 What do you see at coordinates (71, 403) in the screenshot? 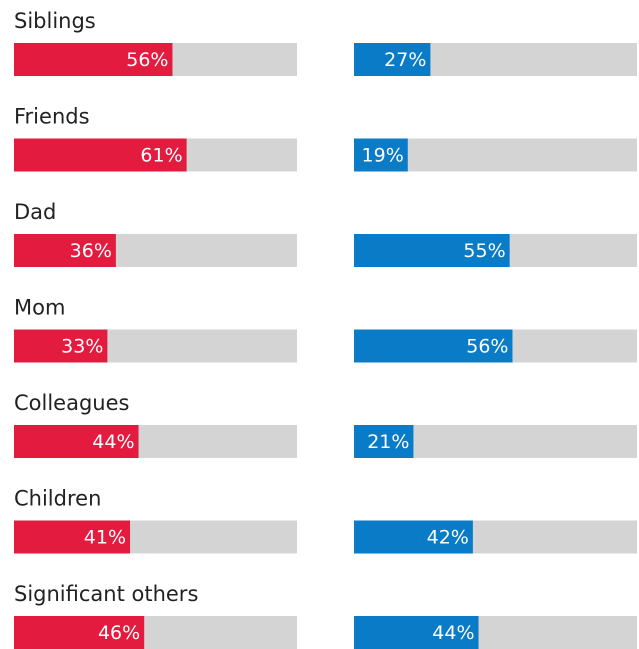
I see `category-label: Colleagues` at bounding box center [71, 403].